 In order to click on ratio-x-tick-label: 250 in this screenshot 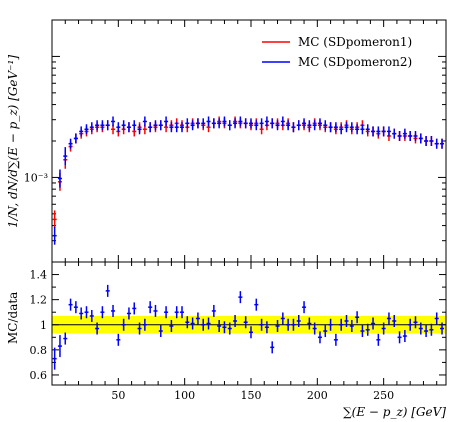, I will do `click(383, 395)`.